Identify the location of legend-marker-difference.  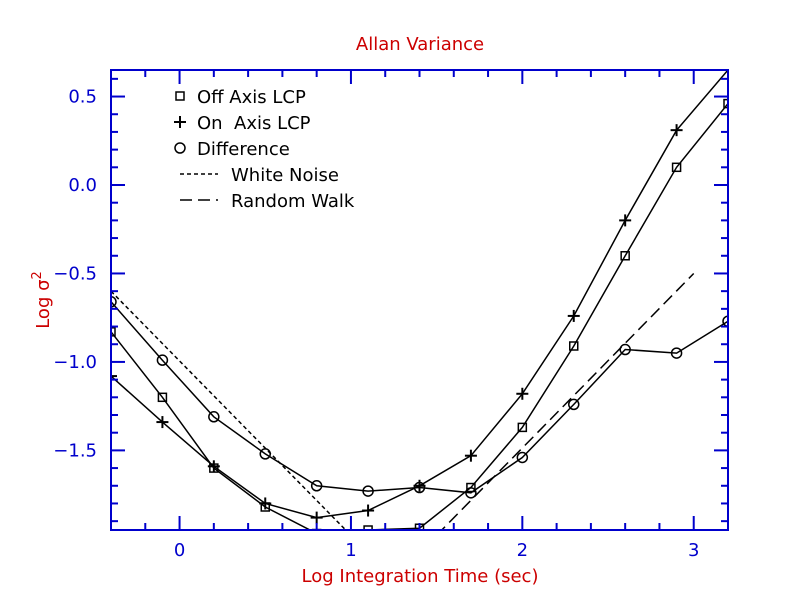
(180, 148).